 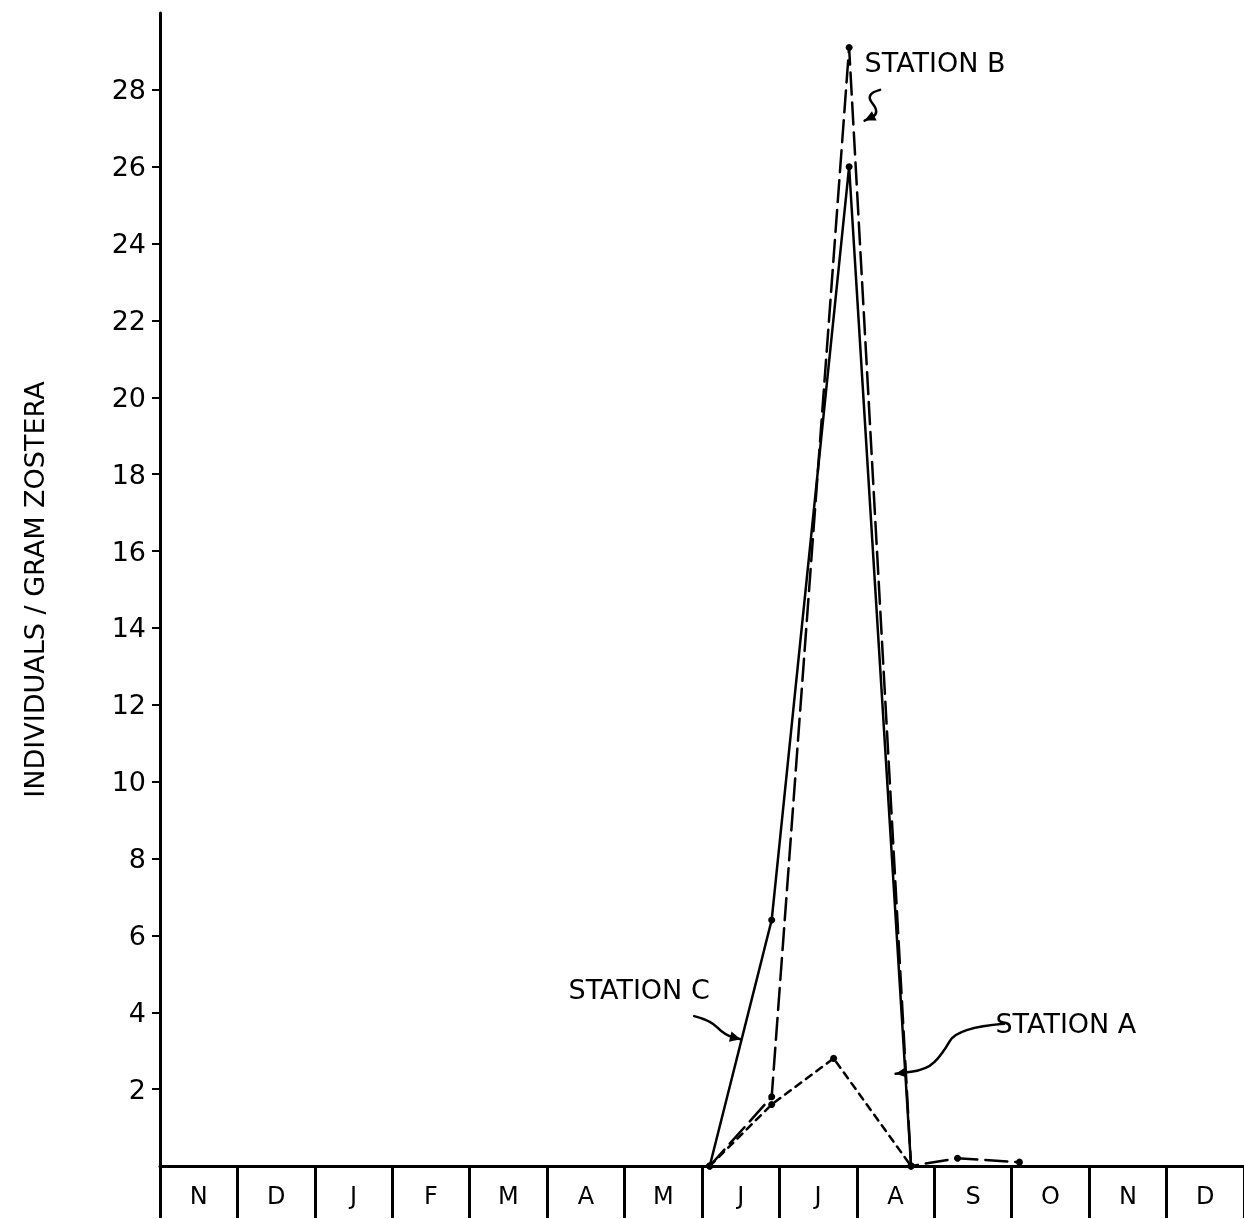 I want to click on y-tick-label: 14, so click(x=128, y=628).